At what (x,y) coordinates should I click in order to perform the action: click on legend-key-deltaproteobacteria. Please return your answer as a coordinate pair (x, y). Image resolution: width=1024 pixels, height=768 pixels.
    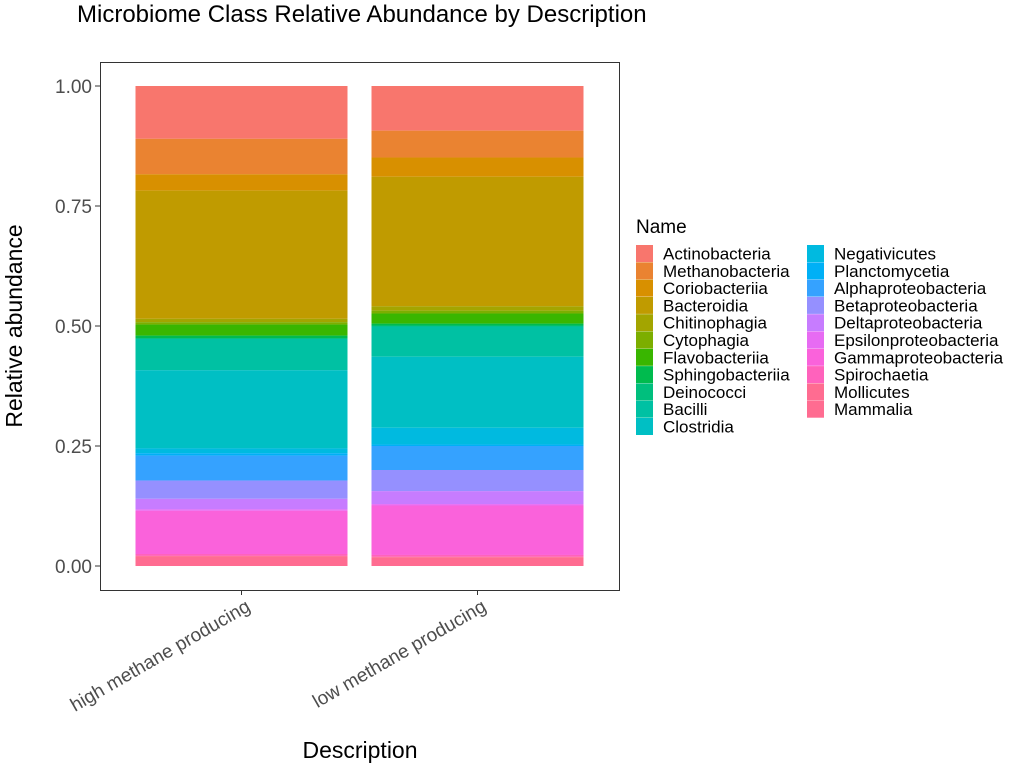
    Looking at the image, I should click on (815, 323).